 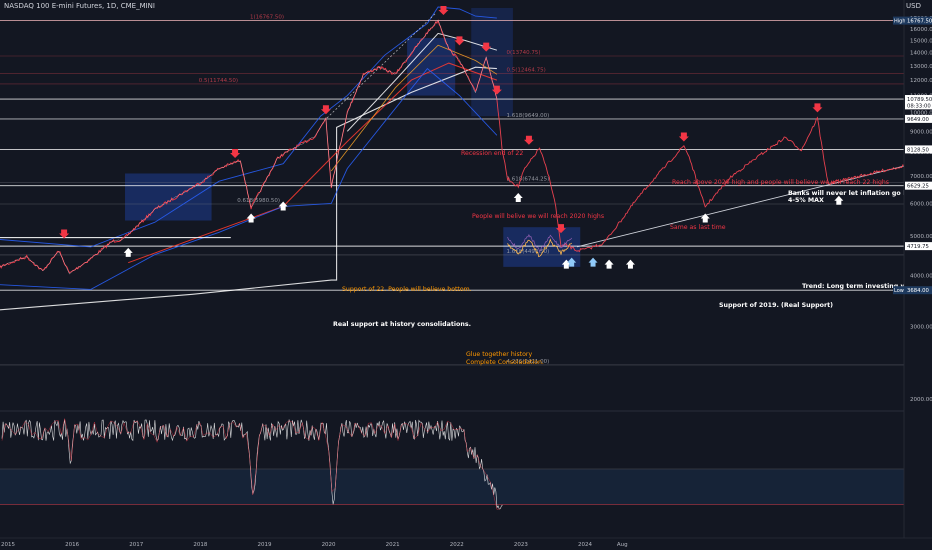 What do you see at coordinates (523, 53) in the screenshot?
I see `fib-label: 0(13740.75)` at bounding box center [523, 53].